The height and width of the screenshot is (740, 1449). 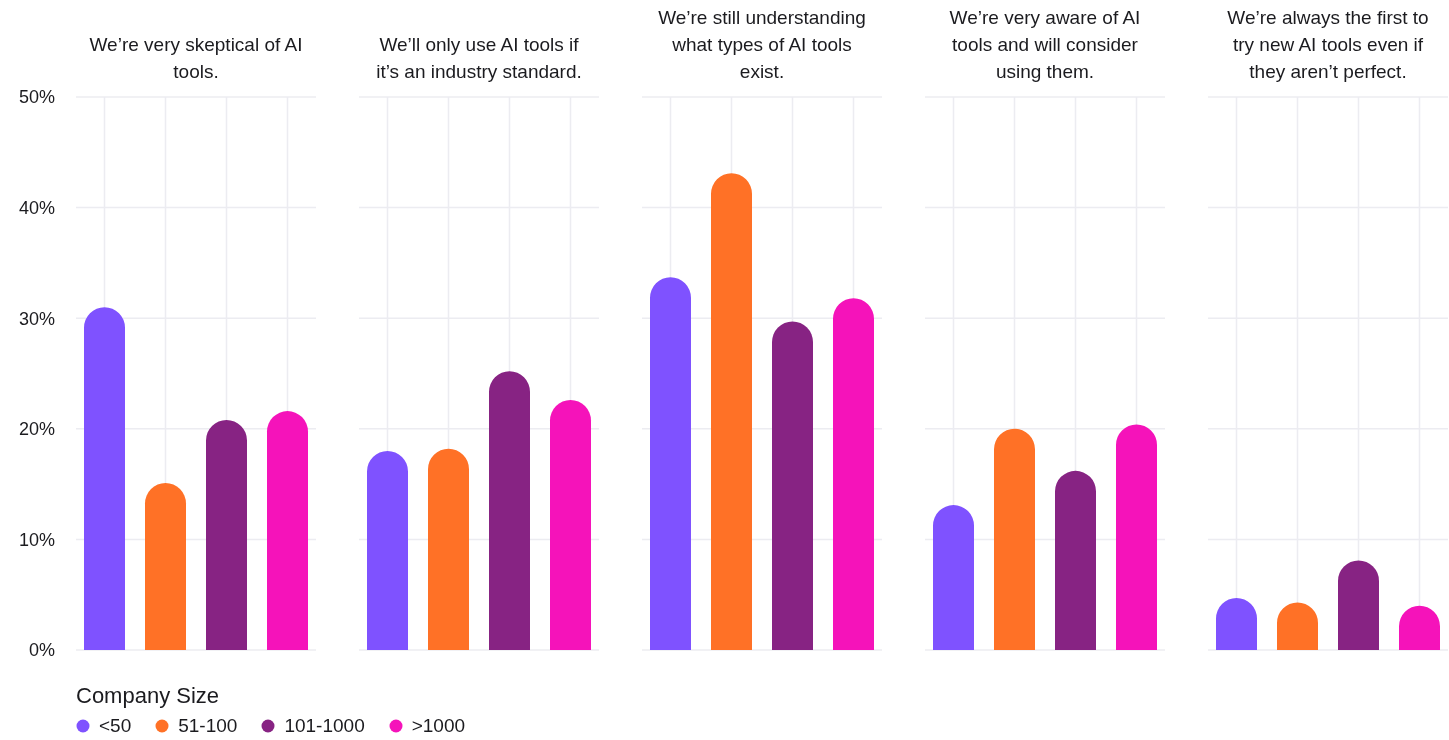 I want to click on y-tick-label: 30%, so click(x=36, y=318).